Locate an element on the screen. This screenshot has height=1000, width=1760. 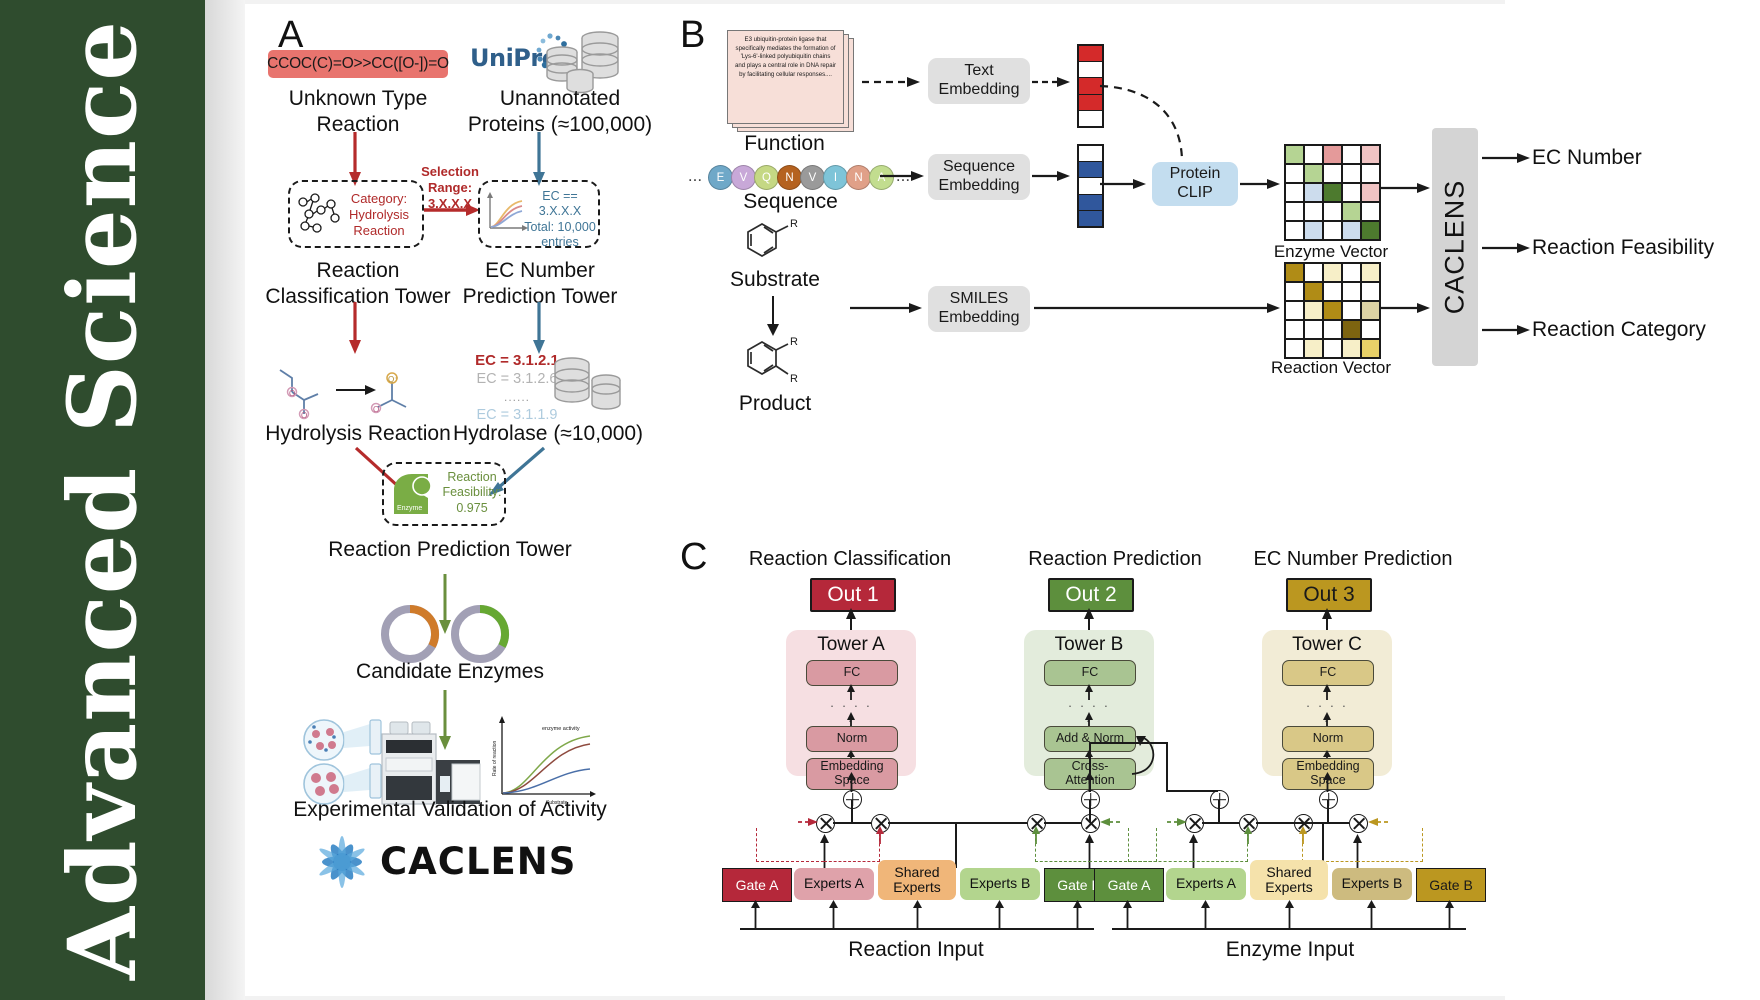
arrow-seqvec-to-clip is located at coordinates (1123, 184).